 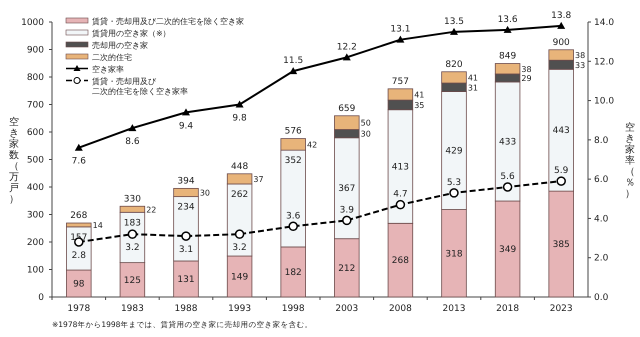 What do you see at coordinates (347, 269) in the screenshot?
I see `data-label: 212` at bounding box center [347, 269].